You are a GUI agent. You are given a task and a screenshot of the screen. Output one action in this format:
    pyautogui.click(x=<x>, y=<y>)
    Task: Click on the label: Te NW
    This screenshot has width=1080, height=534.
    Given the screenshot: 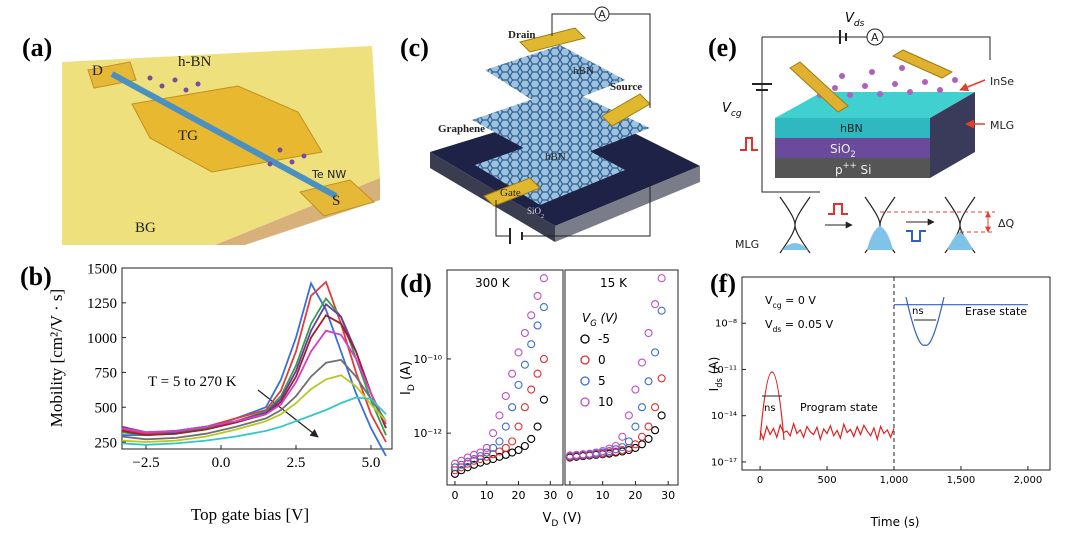 What is the action you would take?
    pyautogui.click(x=328, y=174)
    